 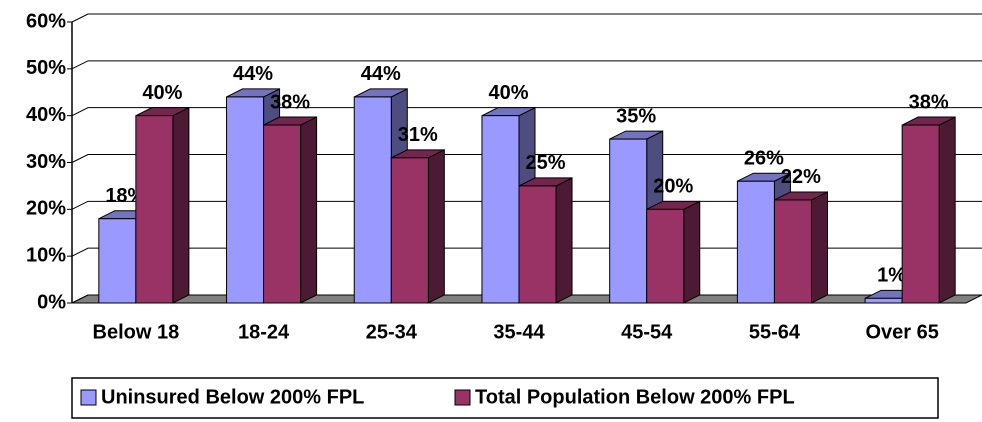 What do you see at coordinates (46, 209) in the screenshot?
I see `y-tick-label: 20%` at bounding box center [46, 209].